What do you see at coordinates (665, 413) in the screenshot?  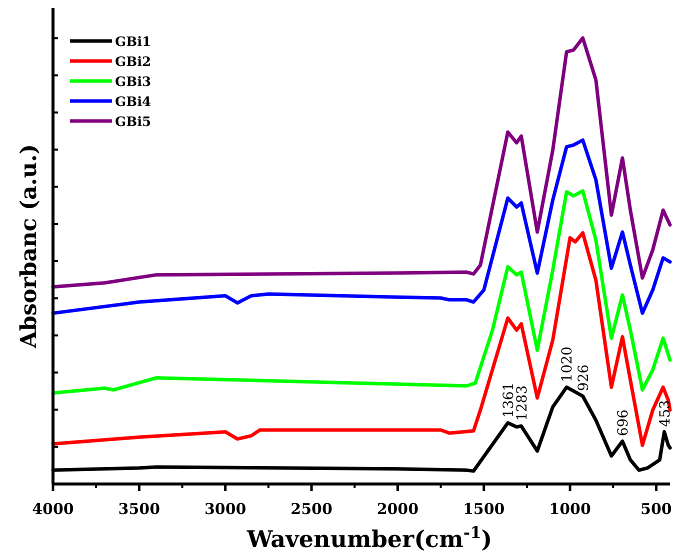 I see `annotation: 453` at bounding box center [665, 413].